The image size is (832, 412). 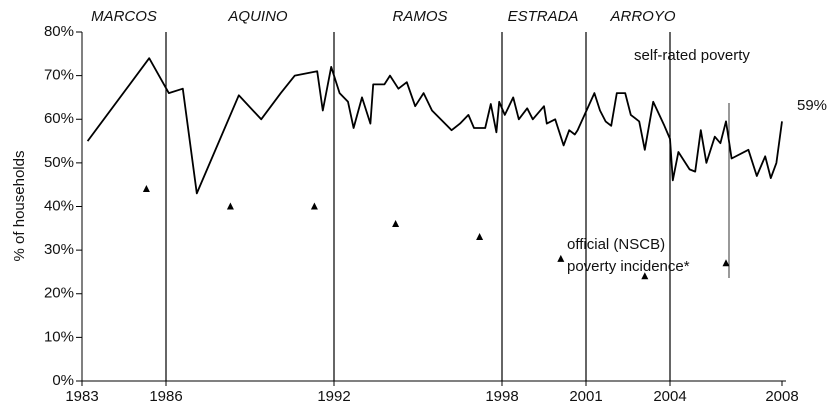 I want to click on annotation: self-rated poverty, so click(x=692, y=55).